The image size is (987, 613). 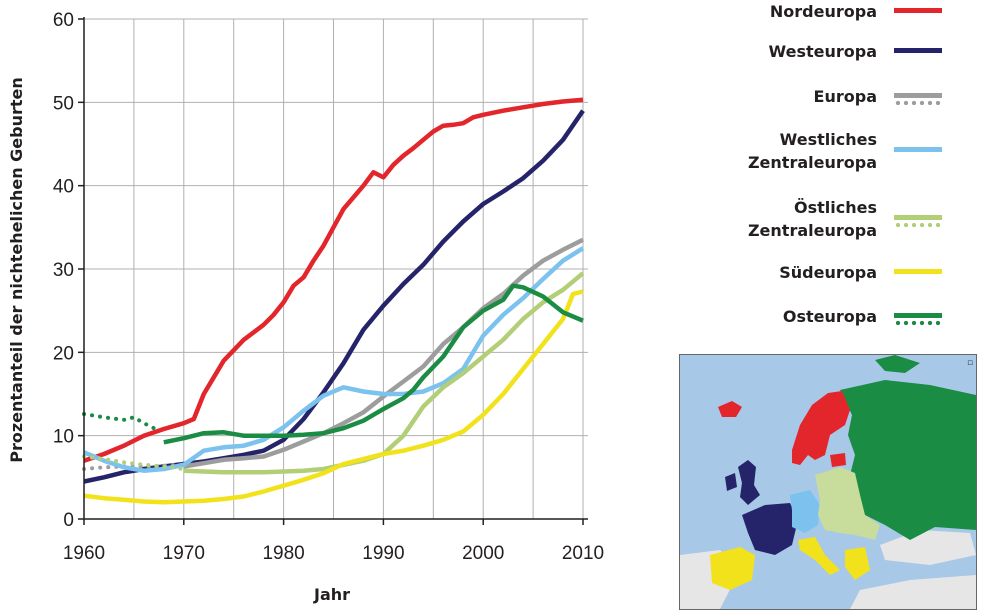 What do you see at coordinates (819, 556) in the screenshot?
I see `map-region-italy` at bounding box center [819, 556].